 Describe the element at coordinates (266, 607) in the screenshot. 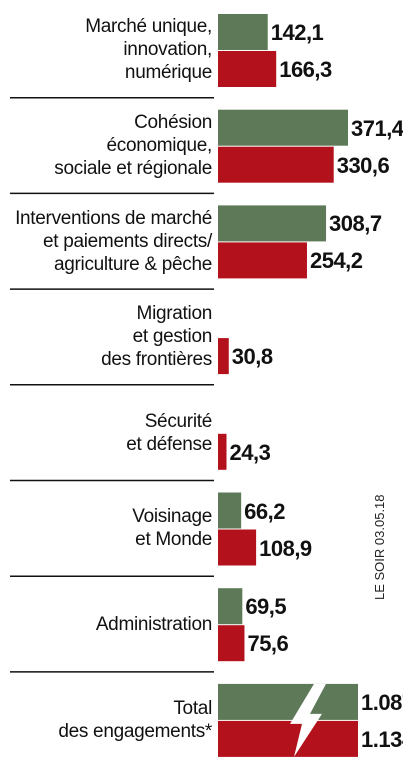

I see `value-label: 69,5` at that location.